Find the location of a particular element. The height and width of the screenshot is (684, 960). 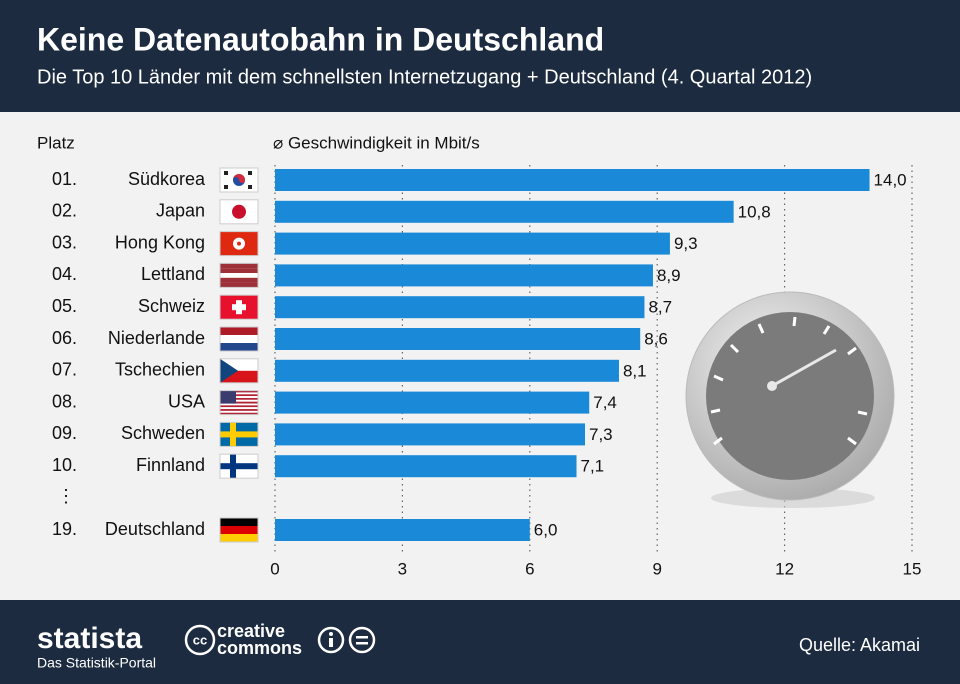

rank-label: 02. is located at coordinates (64, 211).